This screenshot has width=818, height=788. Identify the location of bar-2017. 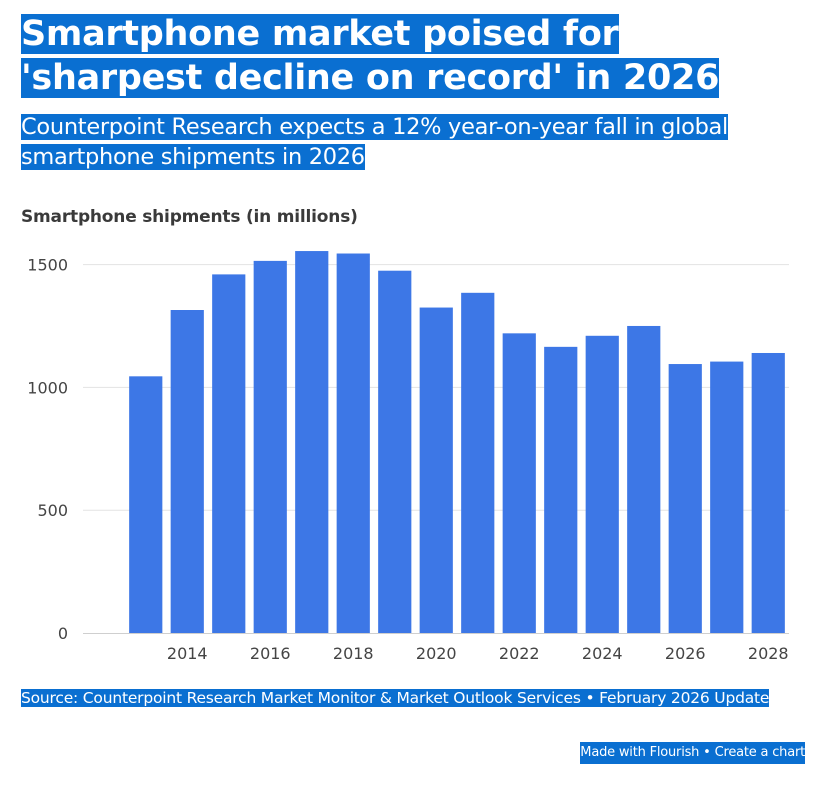
(312, 442).